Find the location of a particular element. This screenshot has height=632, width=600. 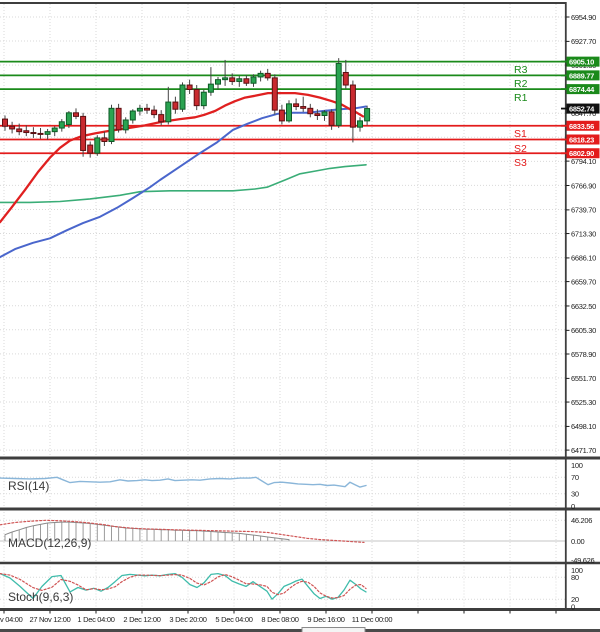

time-tick-label: 11 Dec 00:00 is located at coordinates (372, 619).